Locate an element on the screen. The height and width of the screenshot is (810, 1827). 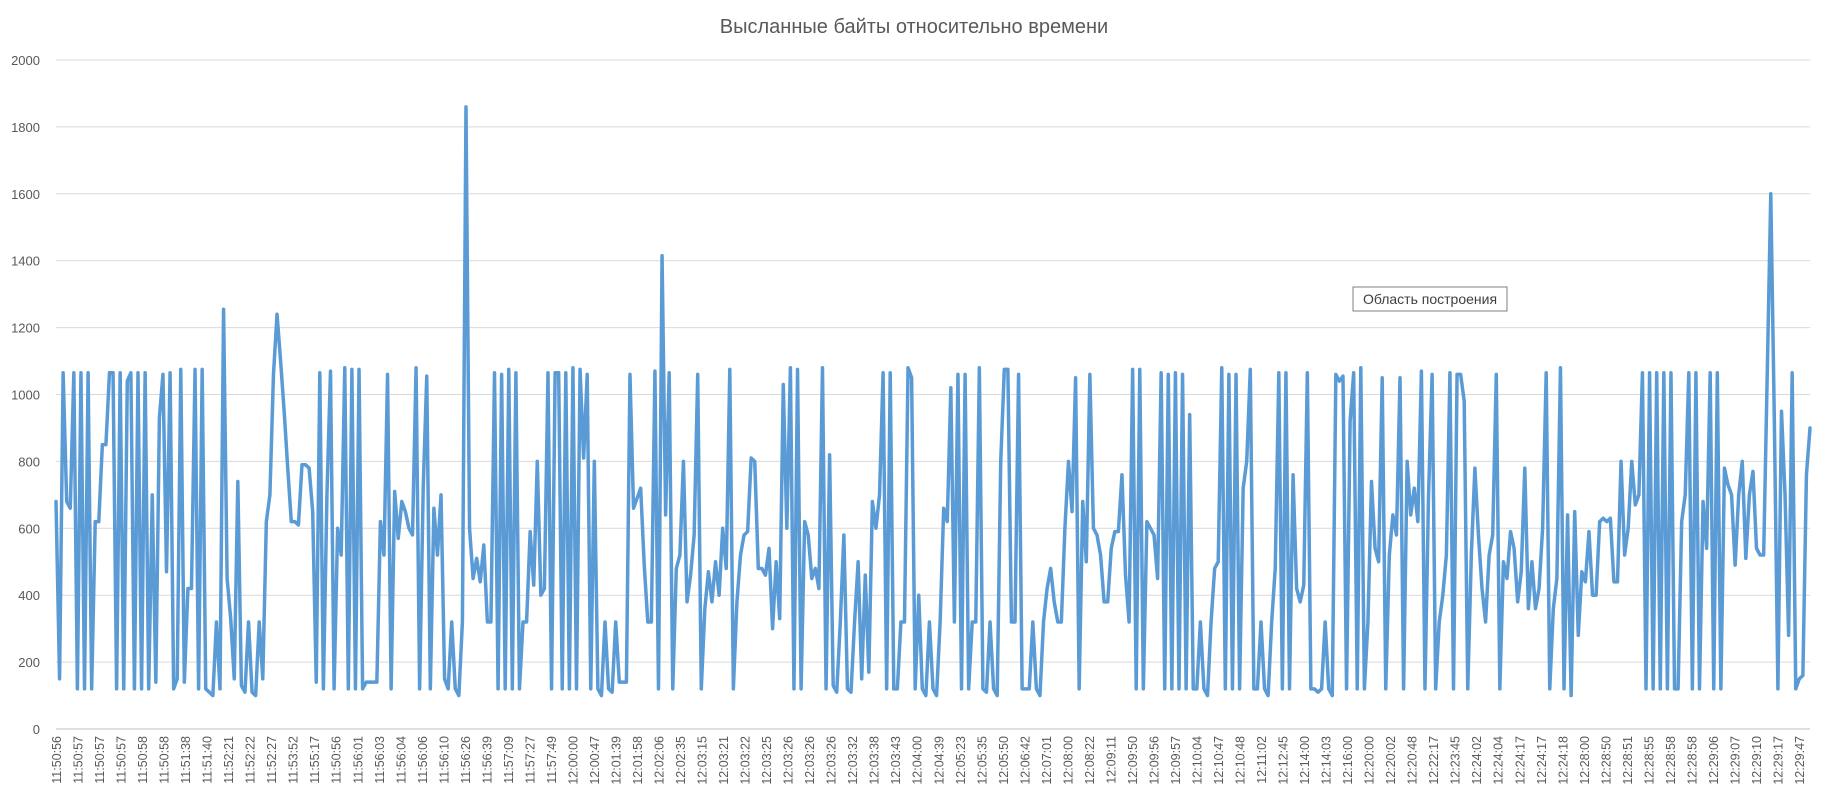
x-tick-label: 11:53:52 is located at coordinates (294, 760).